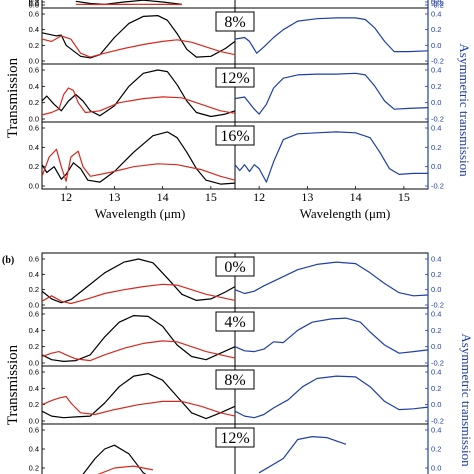  What do you see at coordinates (211, 197) in the screenshot?
I see `left-xtick-label: 15` at bounding box center [211, 197].